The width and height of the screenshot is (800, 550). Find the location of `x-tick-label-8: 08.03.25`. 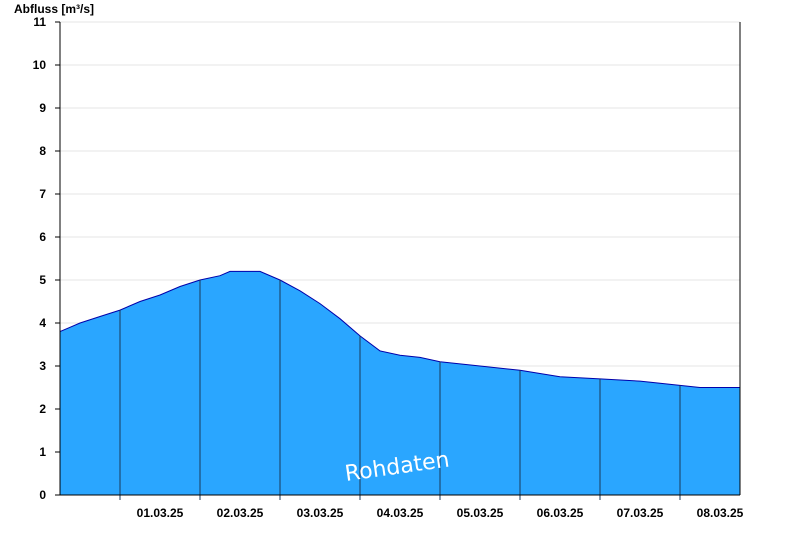

x-tick-label-8: 08.03.25 is located at coordinates (720, 513).